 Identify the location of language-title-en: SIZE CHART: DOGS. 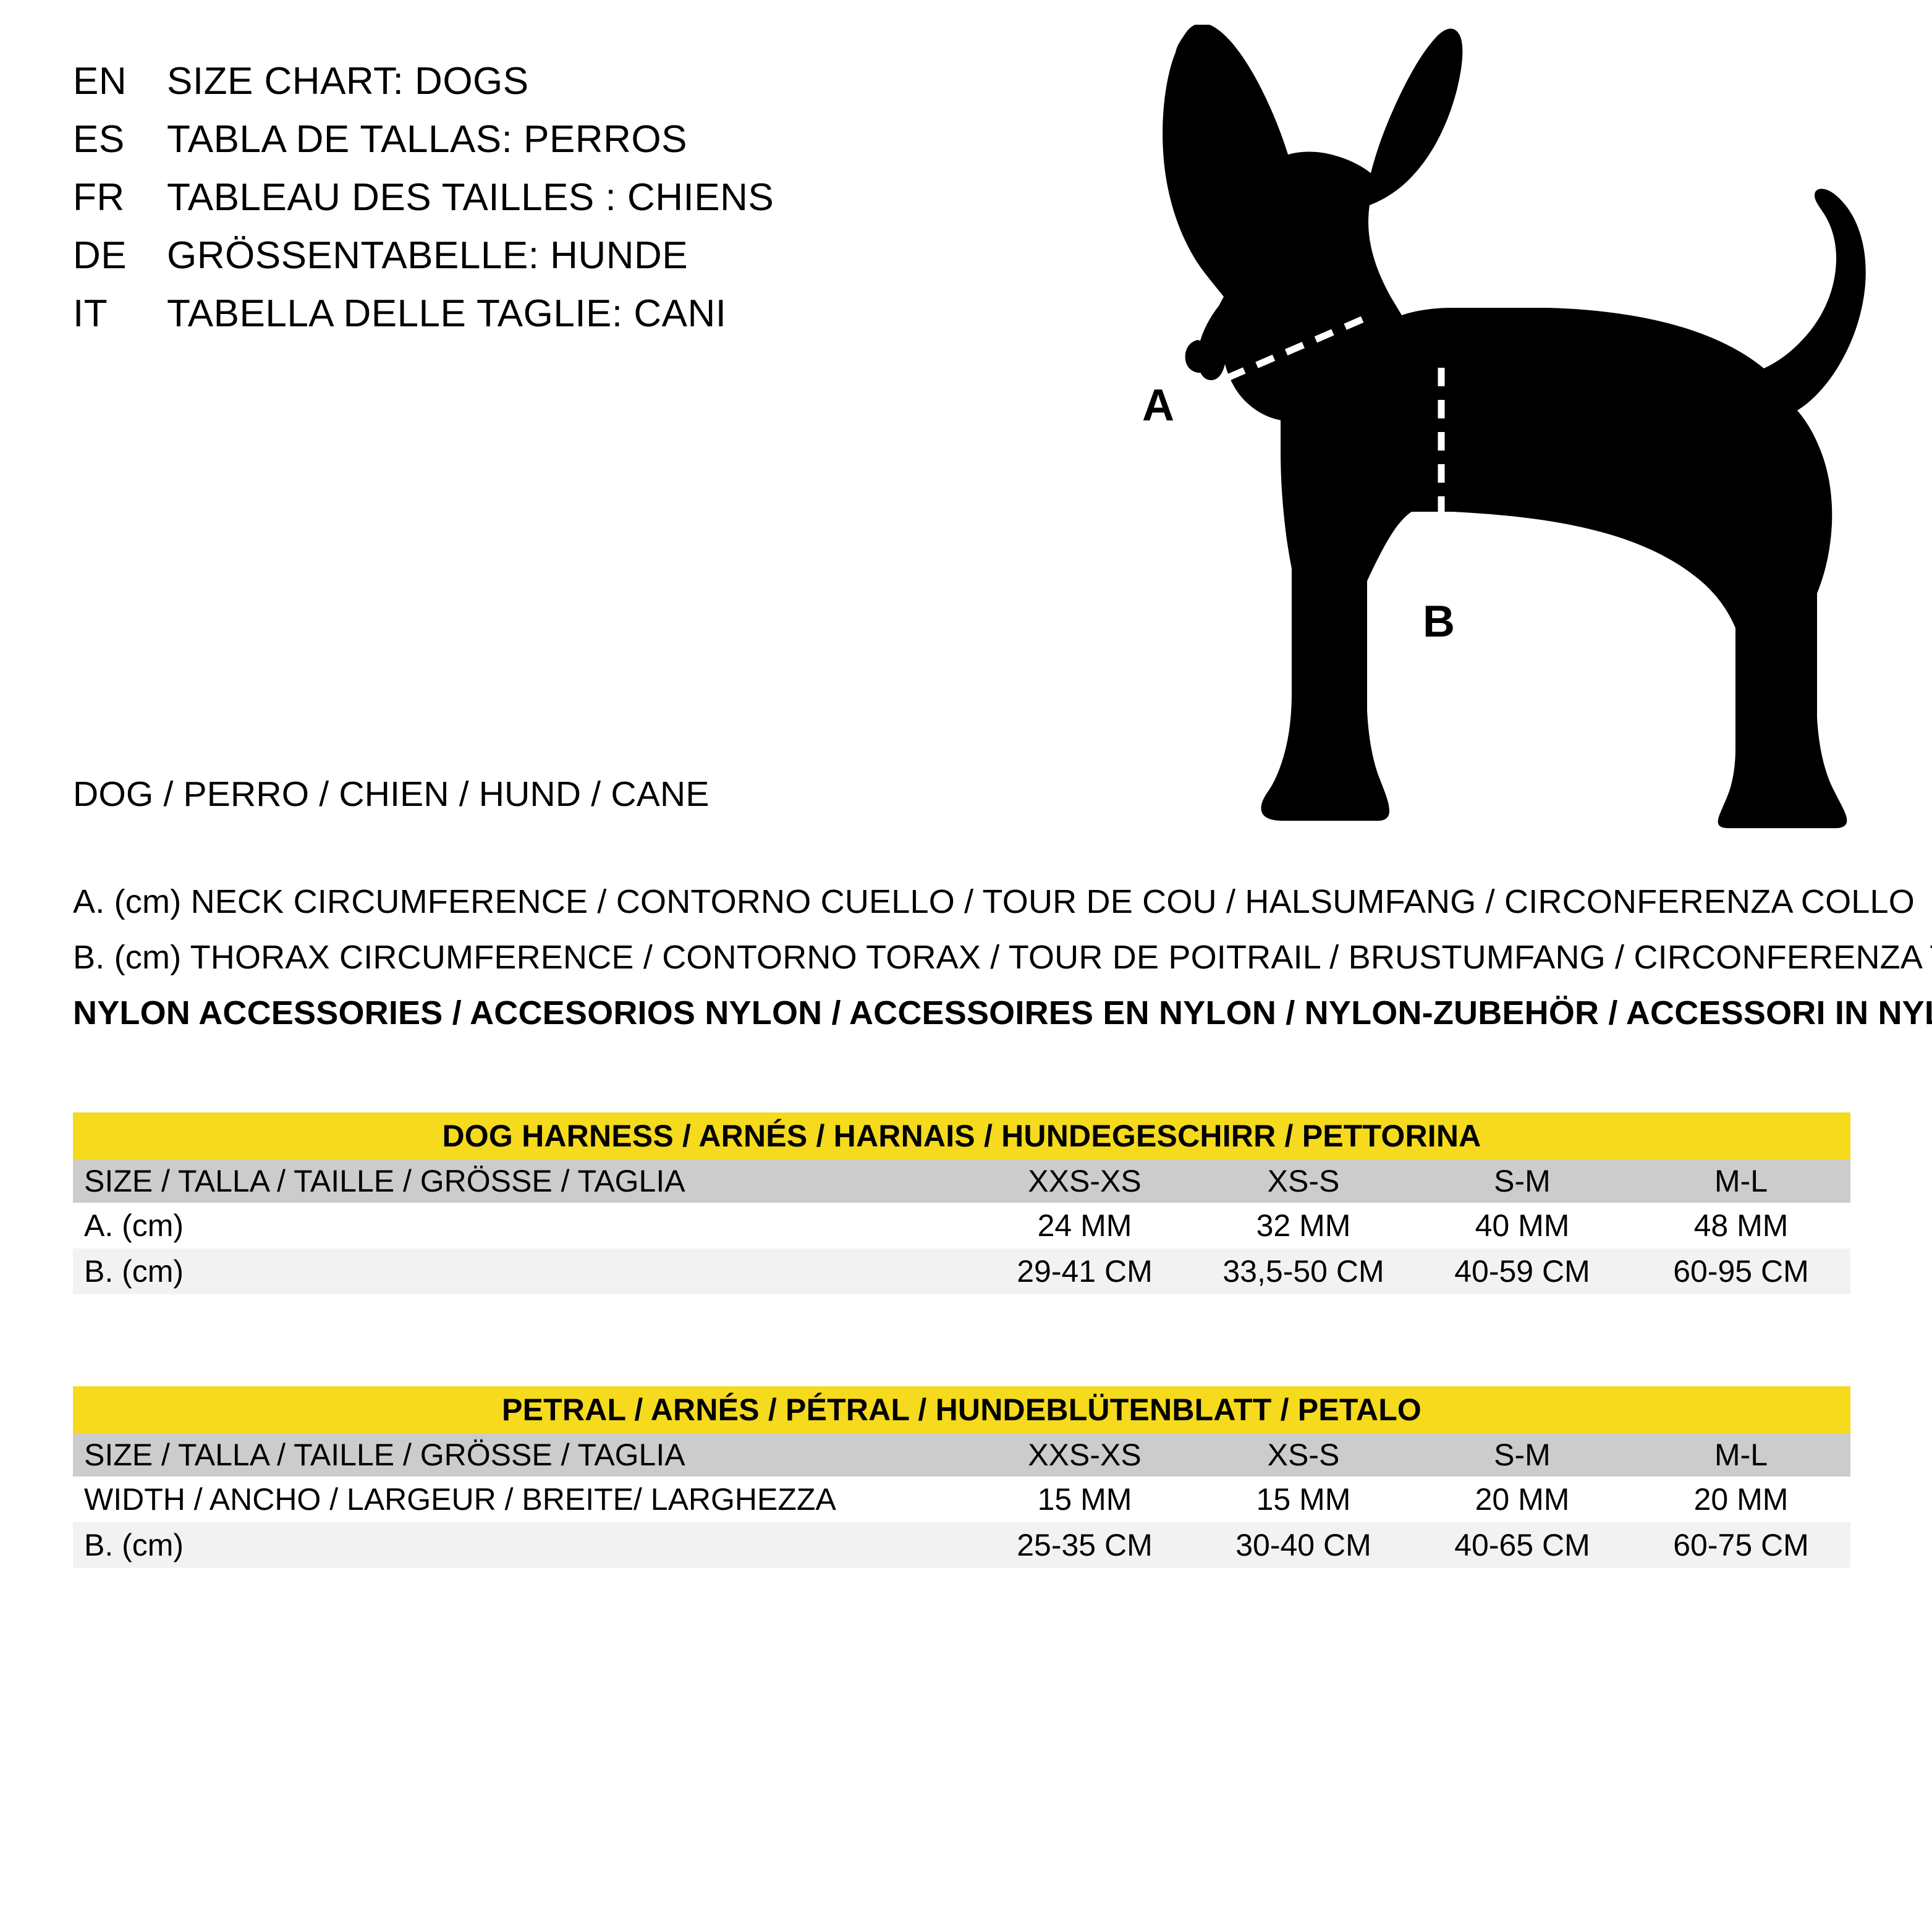
(348, 81).